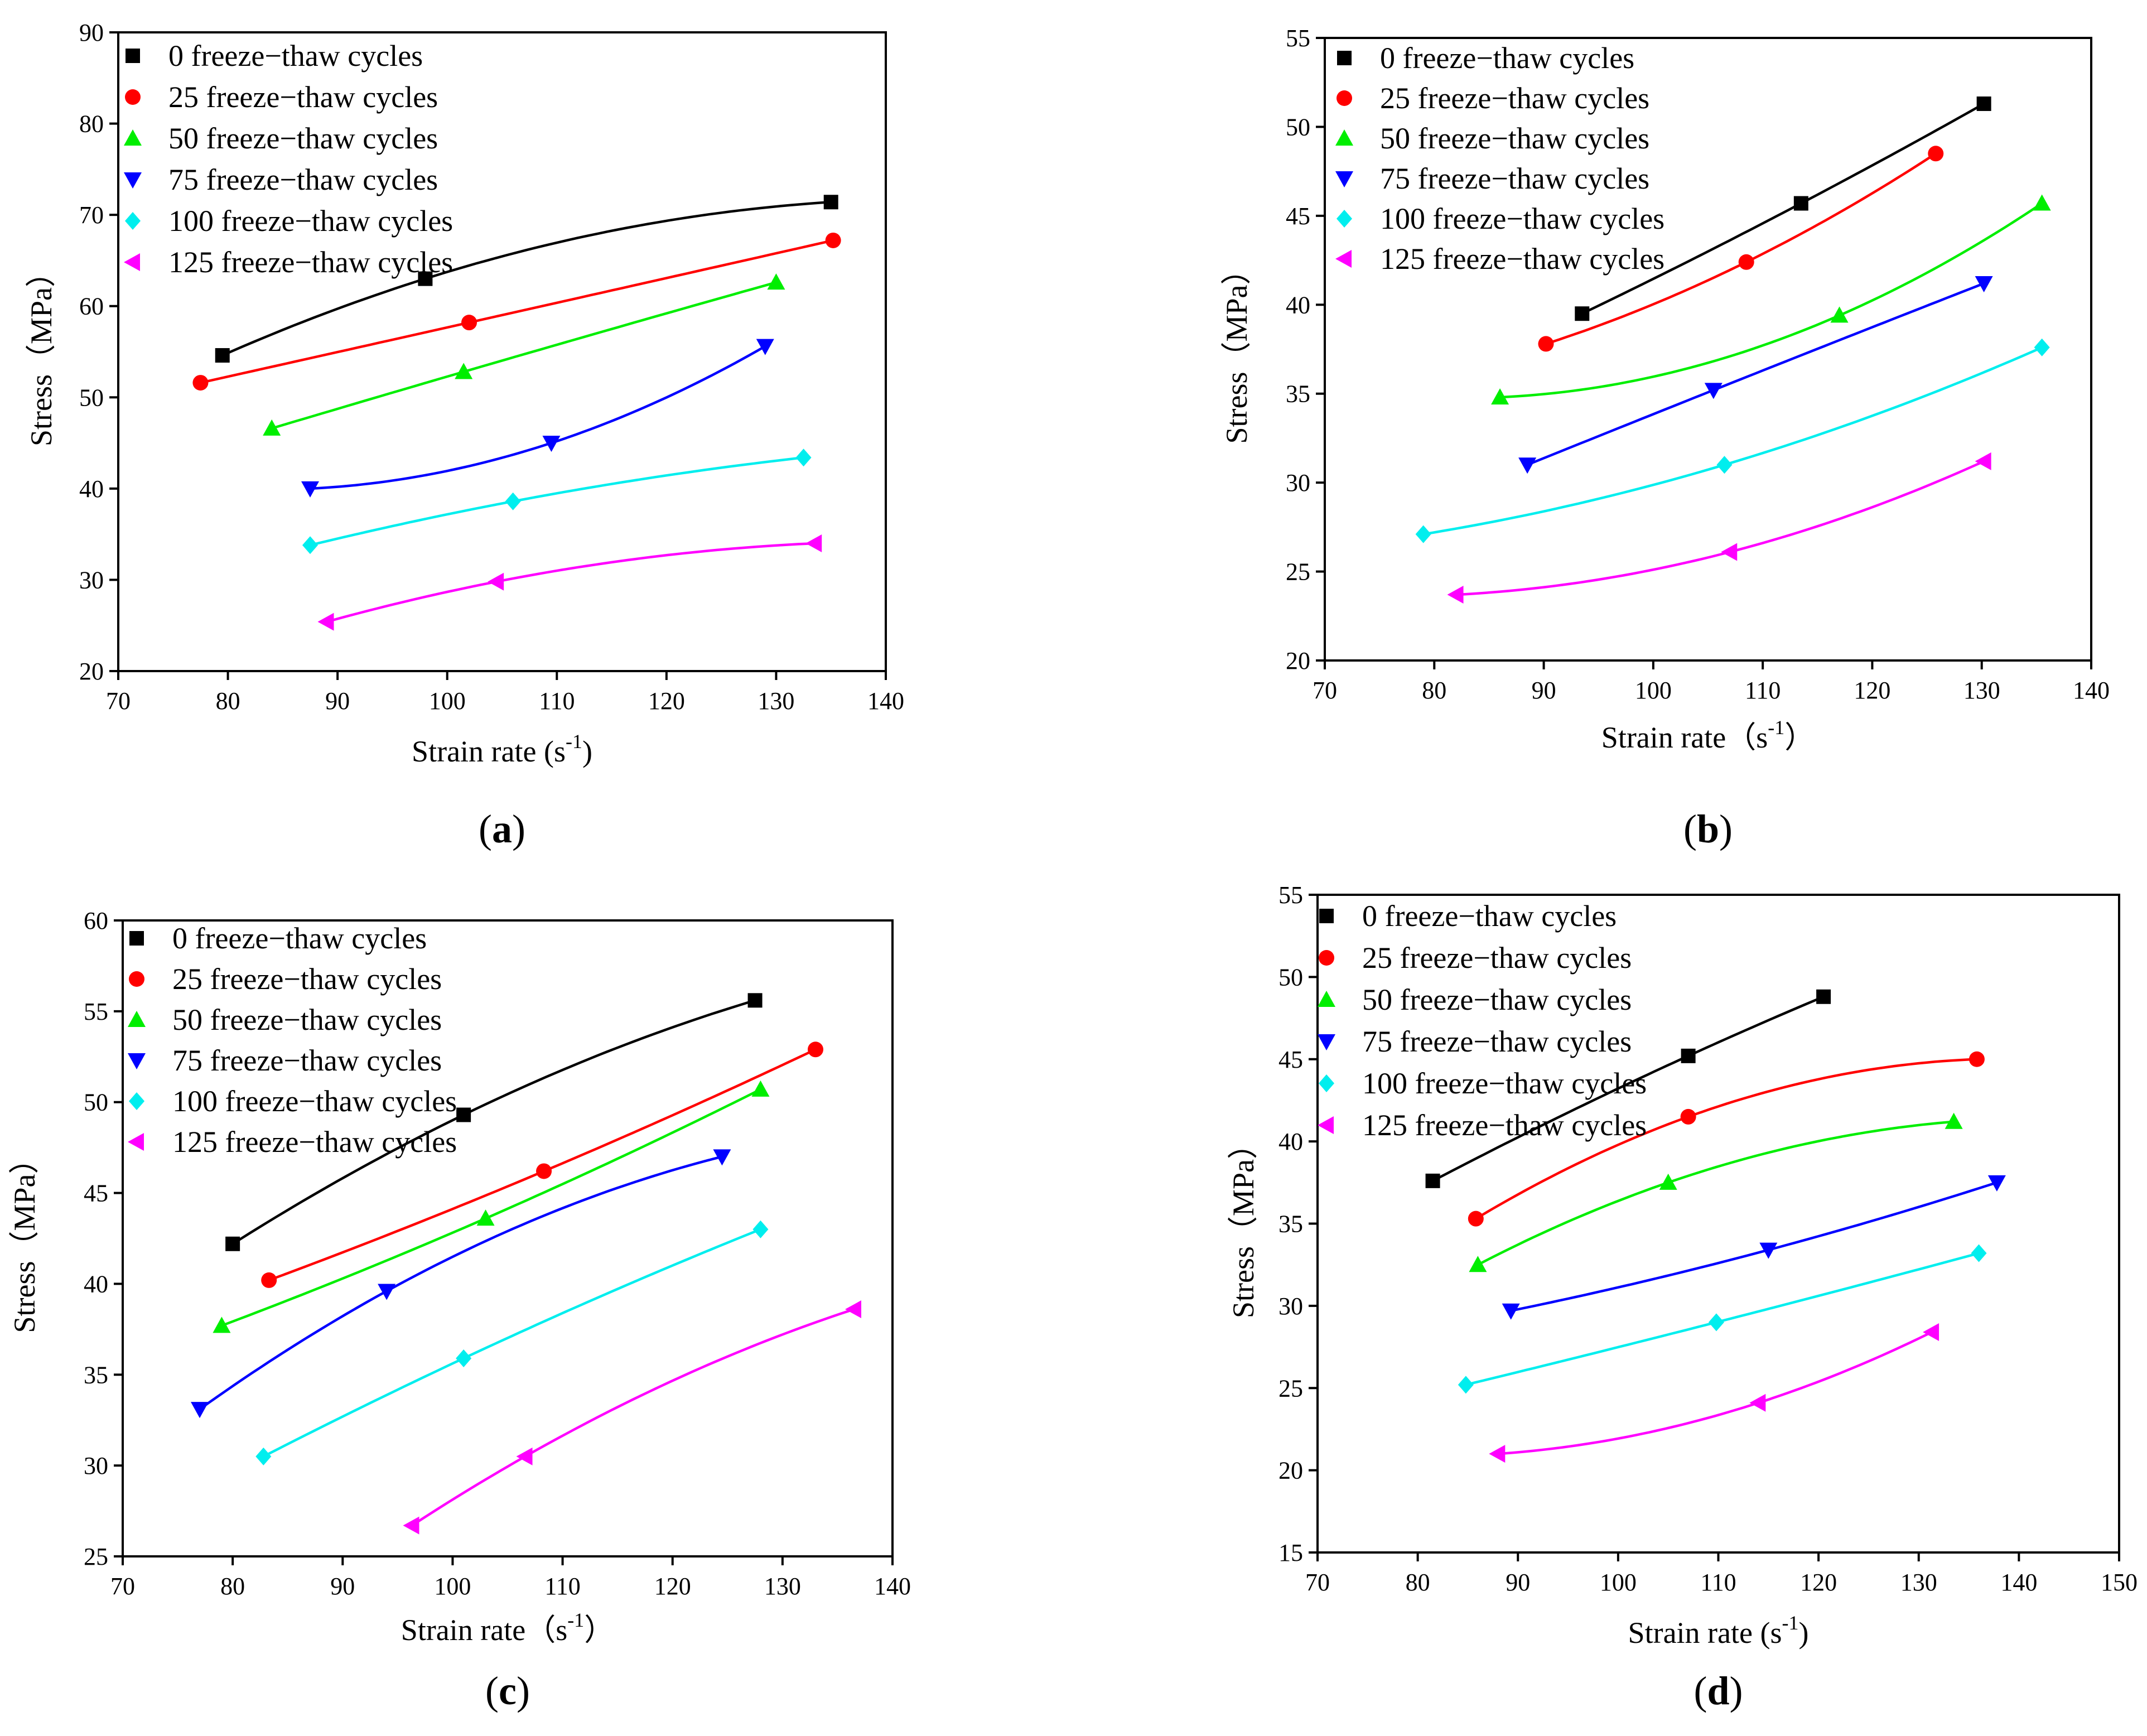 The height and width of the screenshot is (1736, 2147). Describe the element at coordinates (1718, 1691) in the screenshot. I see `panel-label-letter: d` at that location.